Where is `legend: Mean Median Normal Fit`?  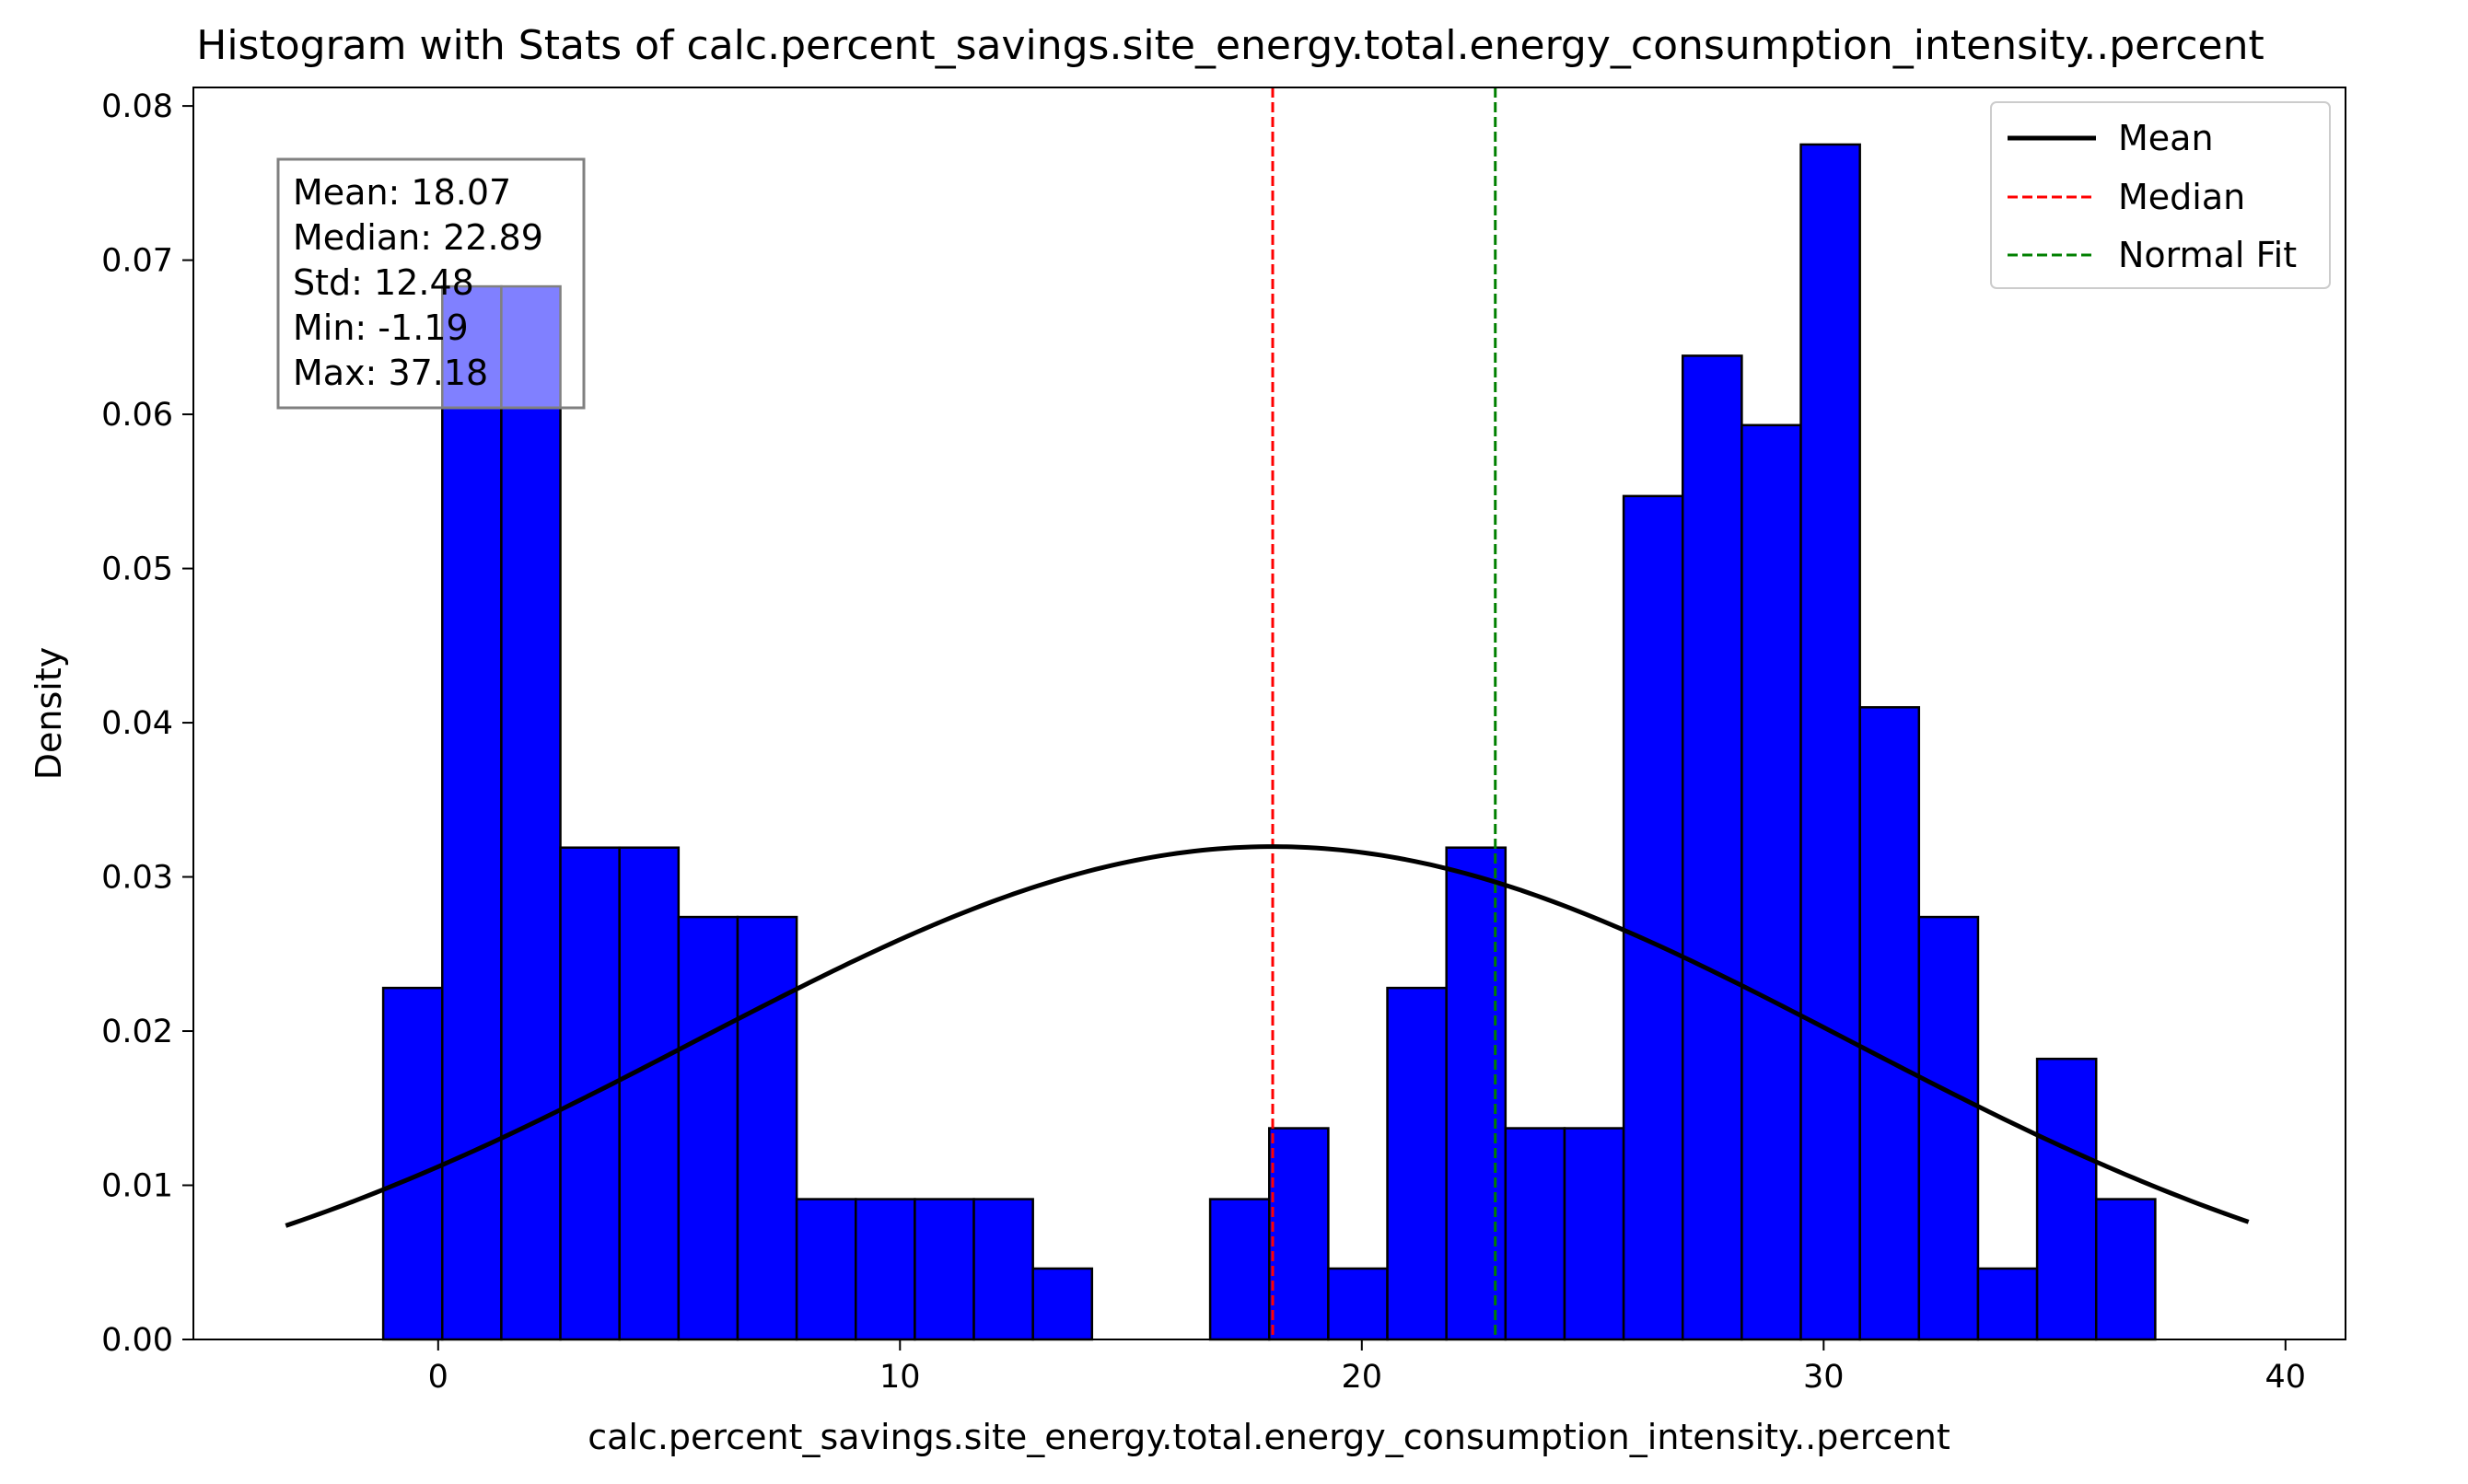
legend: Mean Median Normal Fit is located at coordinates (2160, 195).